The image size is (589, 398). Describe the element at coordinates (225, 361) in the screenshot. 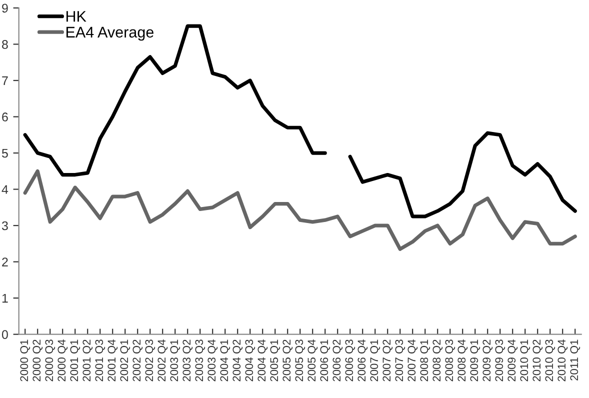

I see `x-tick-label: 2004 Q1` at that location.